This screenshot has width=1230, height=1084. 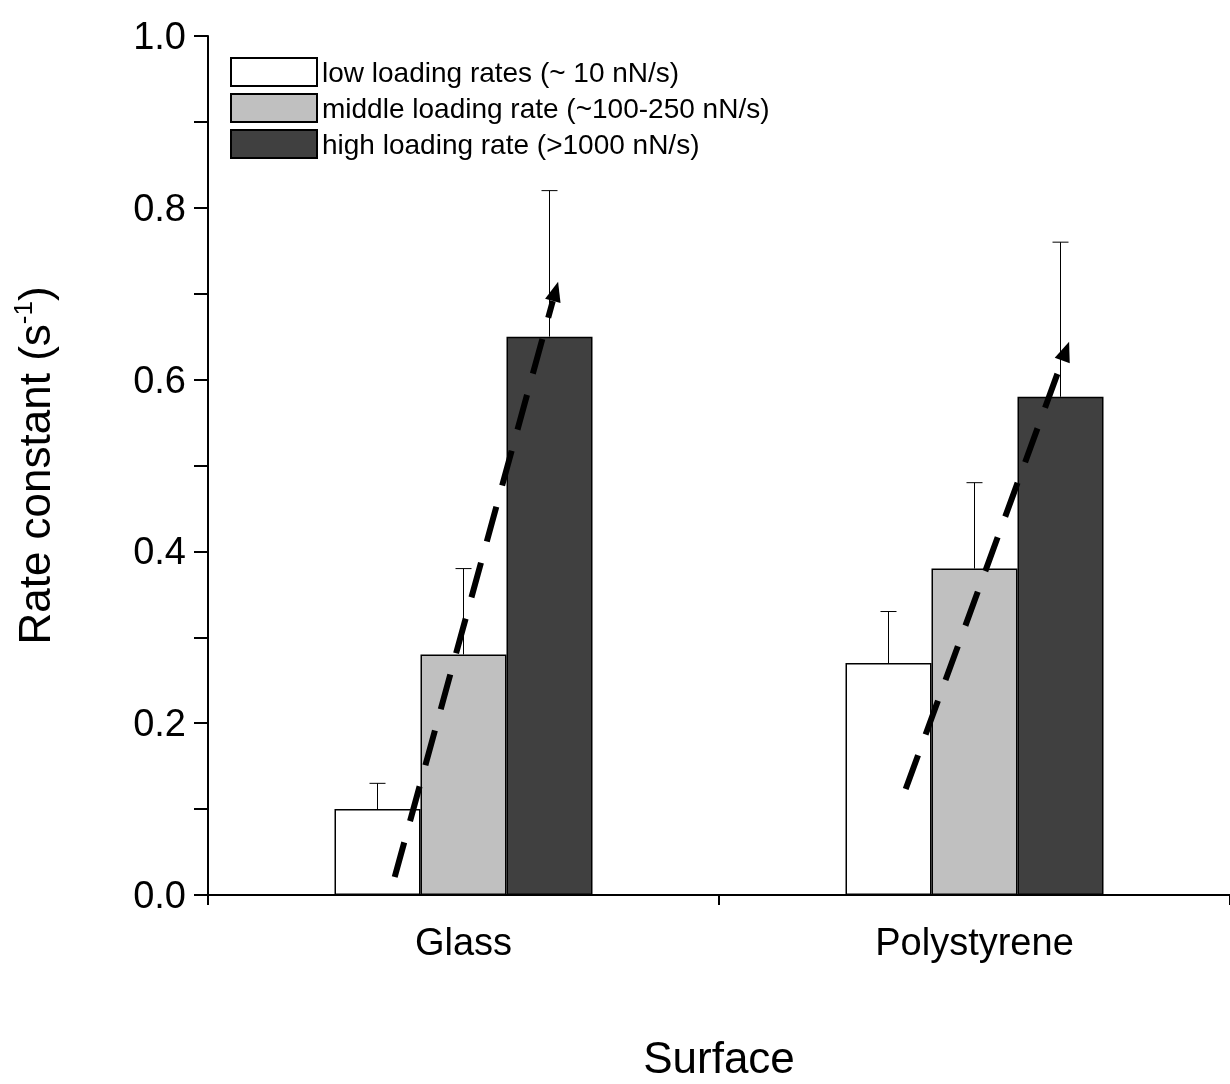 What do you see at coordinates (719, 1057) in the screenshot?
I see `x-axis-title: Surface` at bounding box center [719, 1057].